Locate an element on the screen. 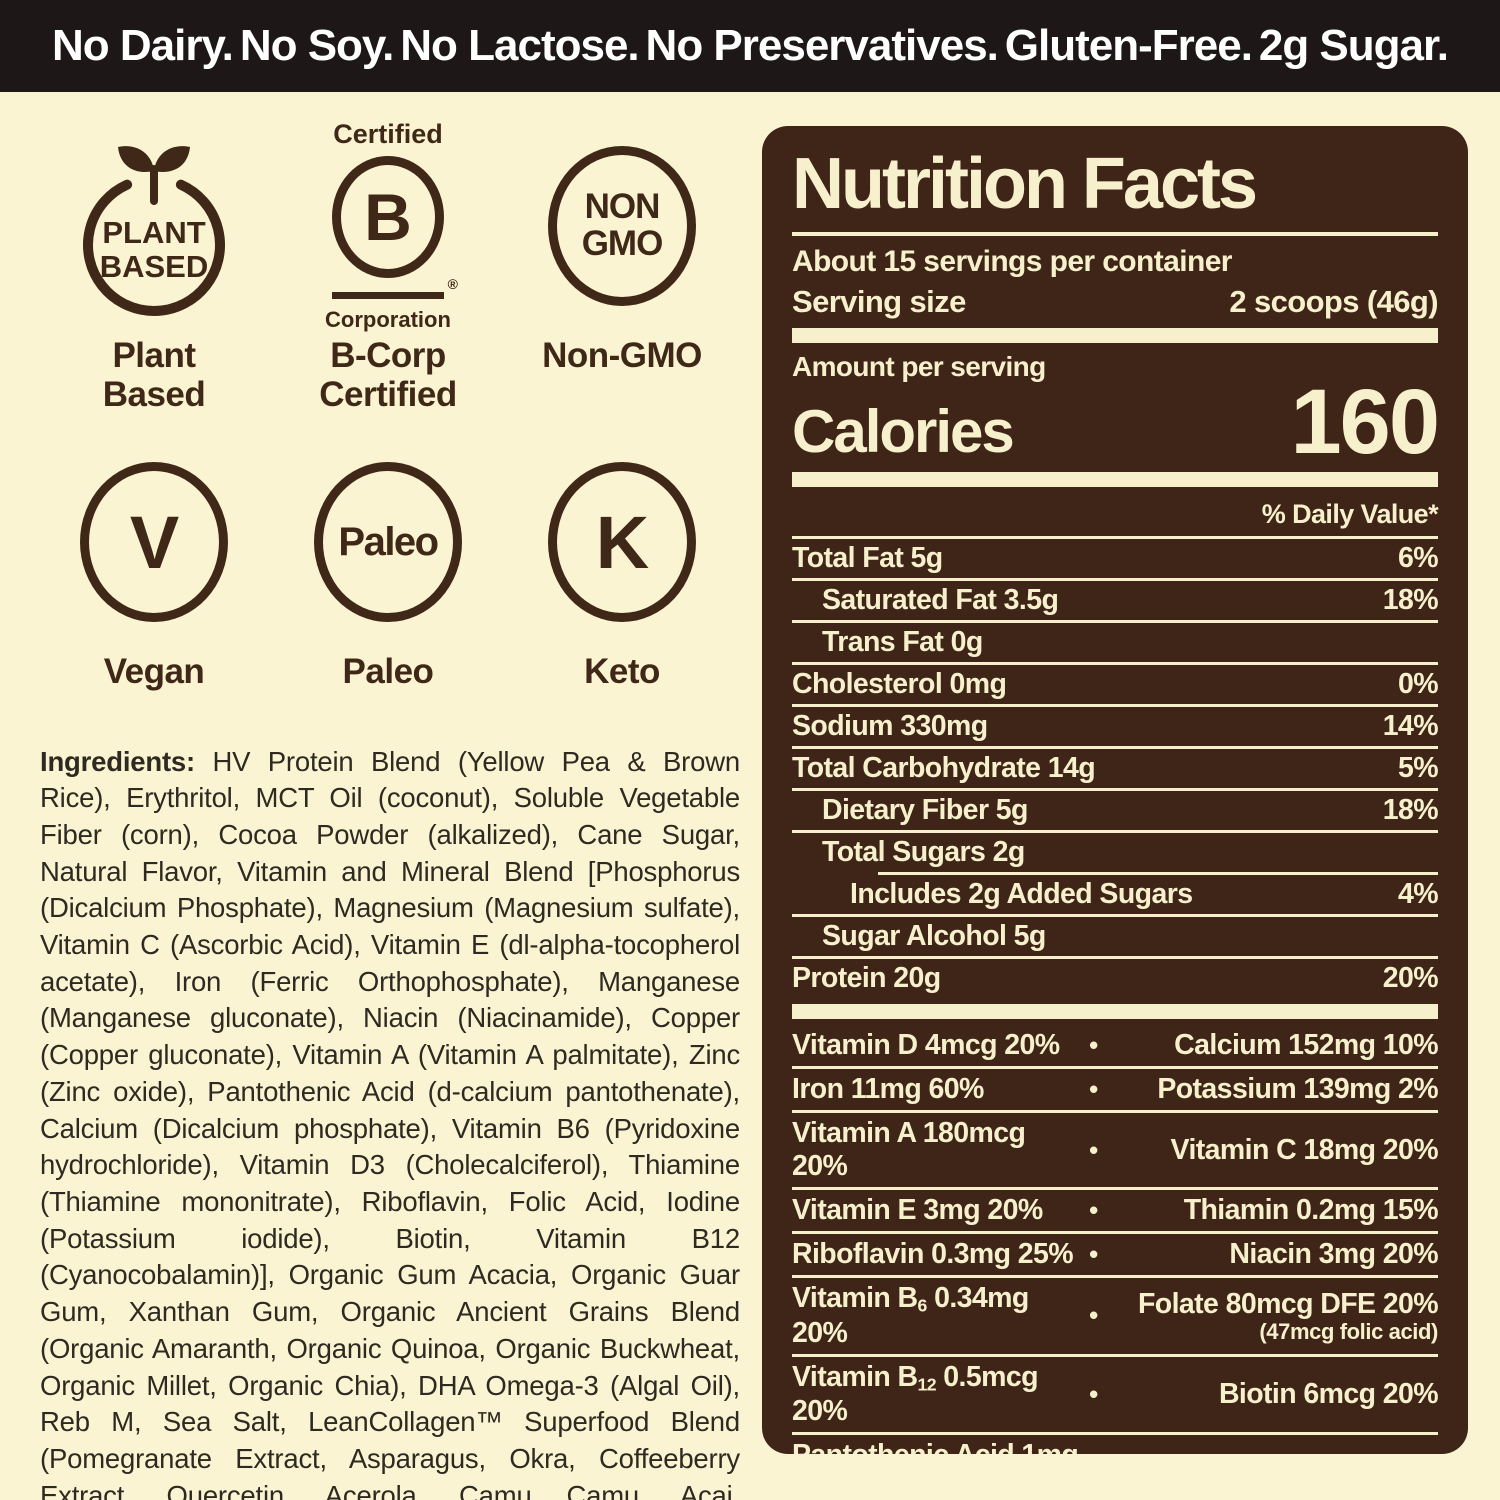  badge-vegan: V Vegan is located at coordinates (154, 567).